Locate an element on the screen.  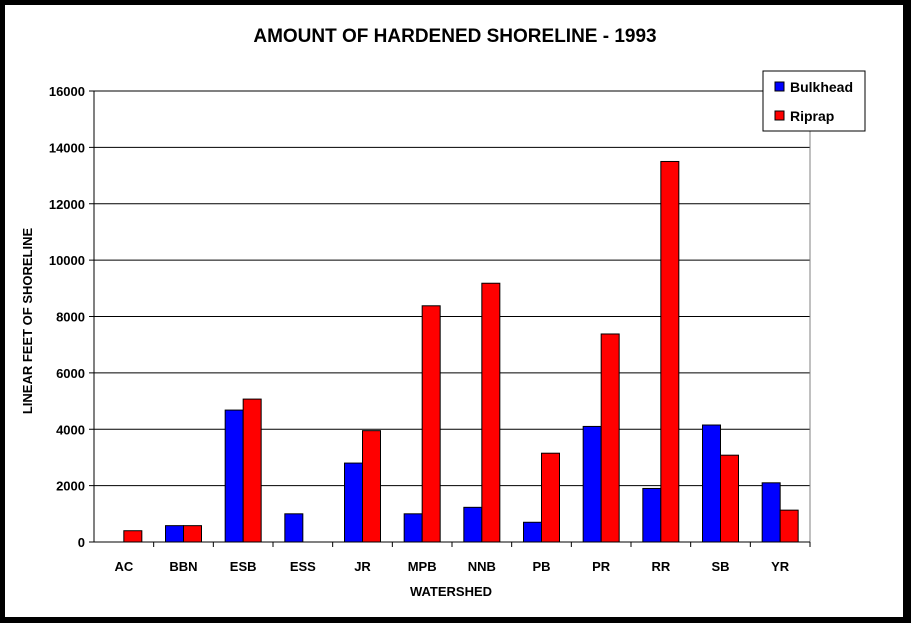
bar-bulkhead-rr is located at coordinates (652, 515).